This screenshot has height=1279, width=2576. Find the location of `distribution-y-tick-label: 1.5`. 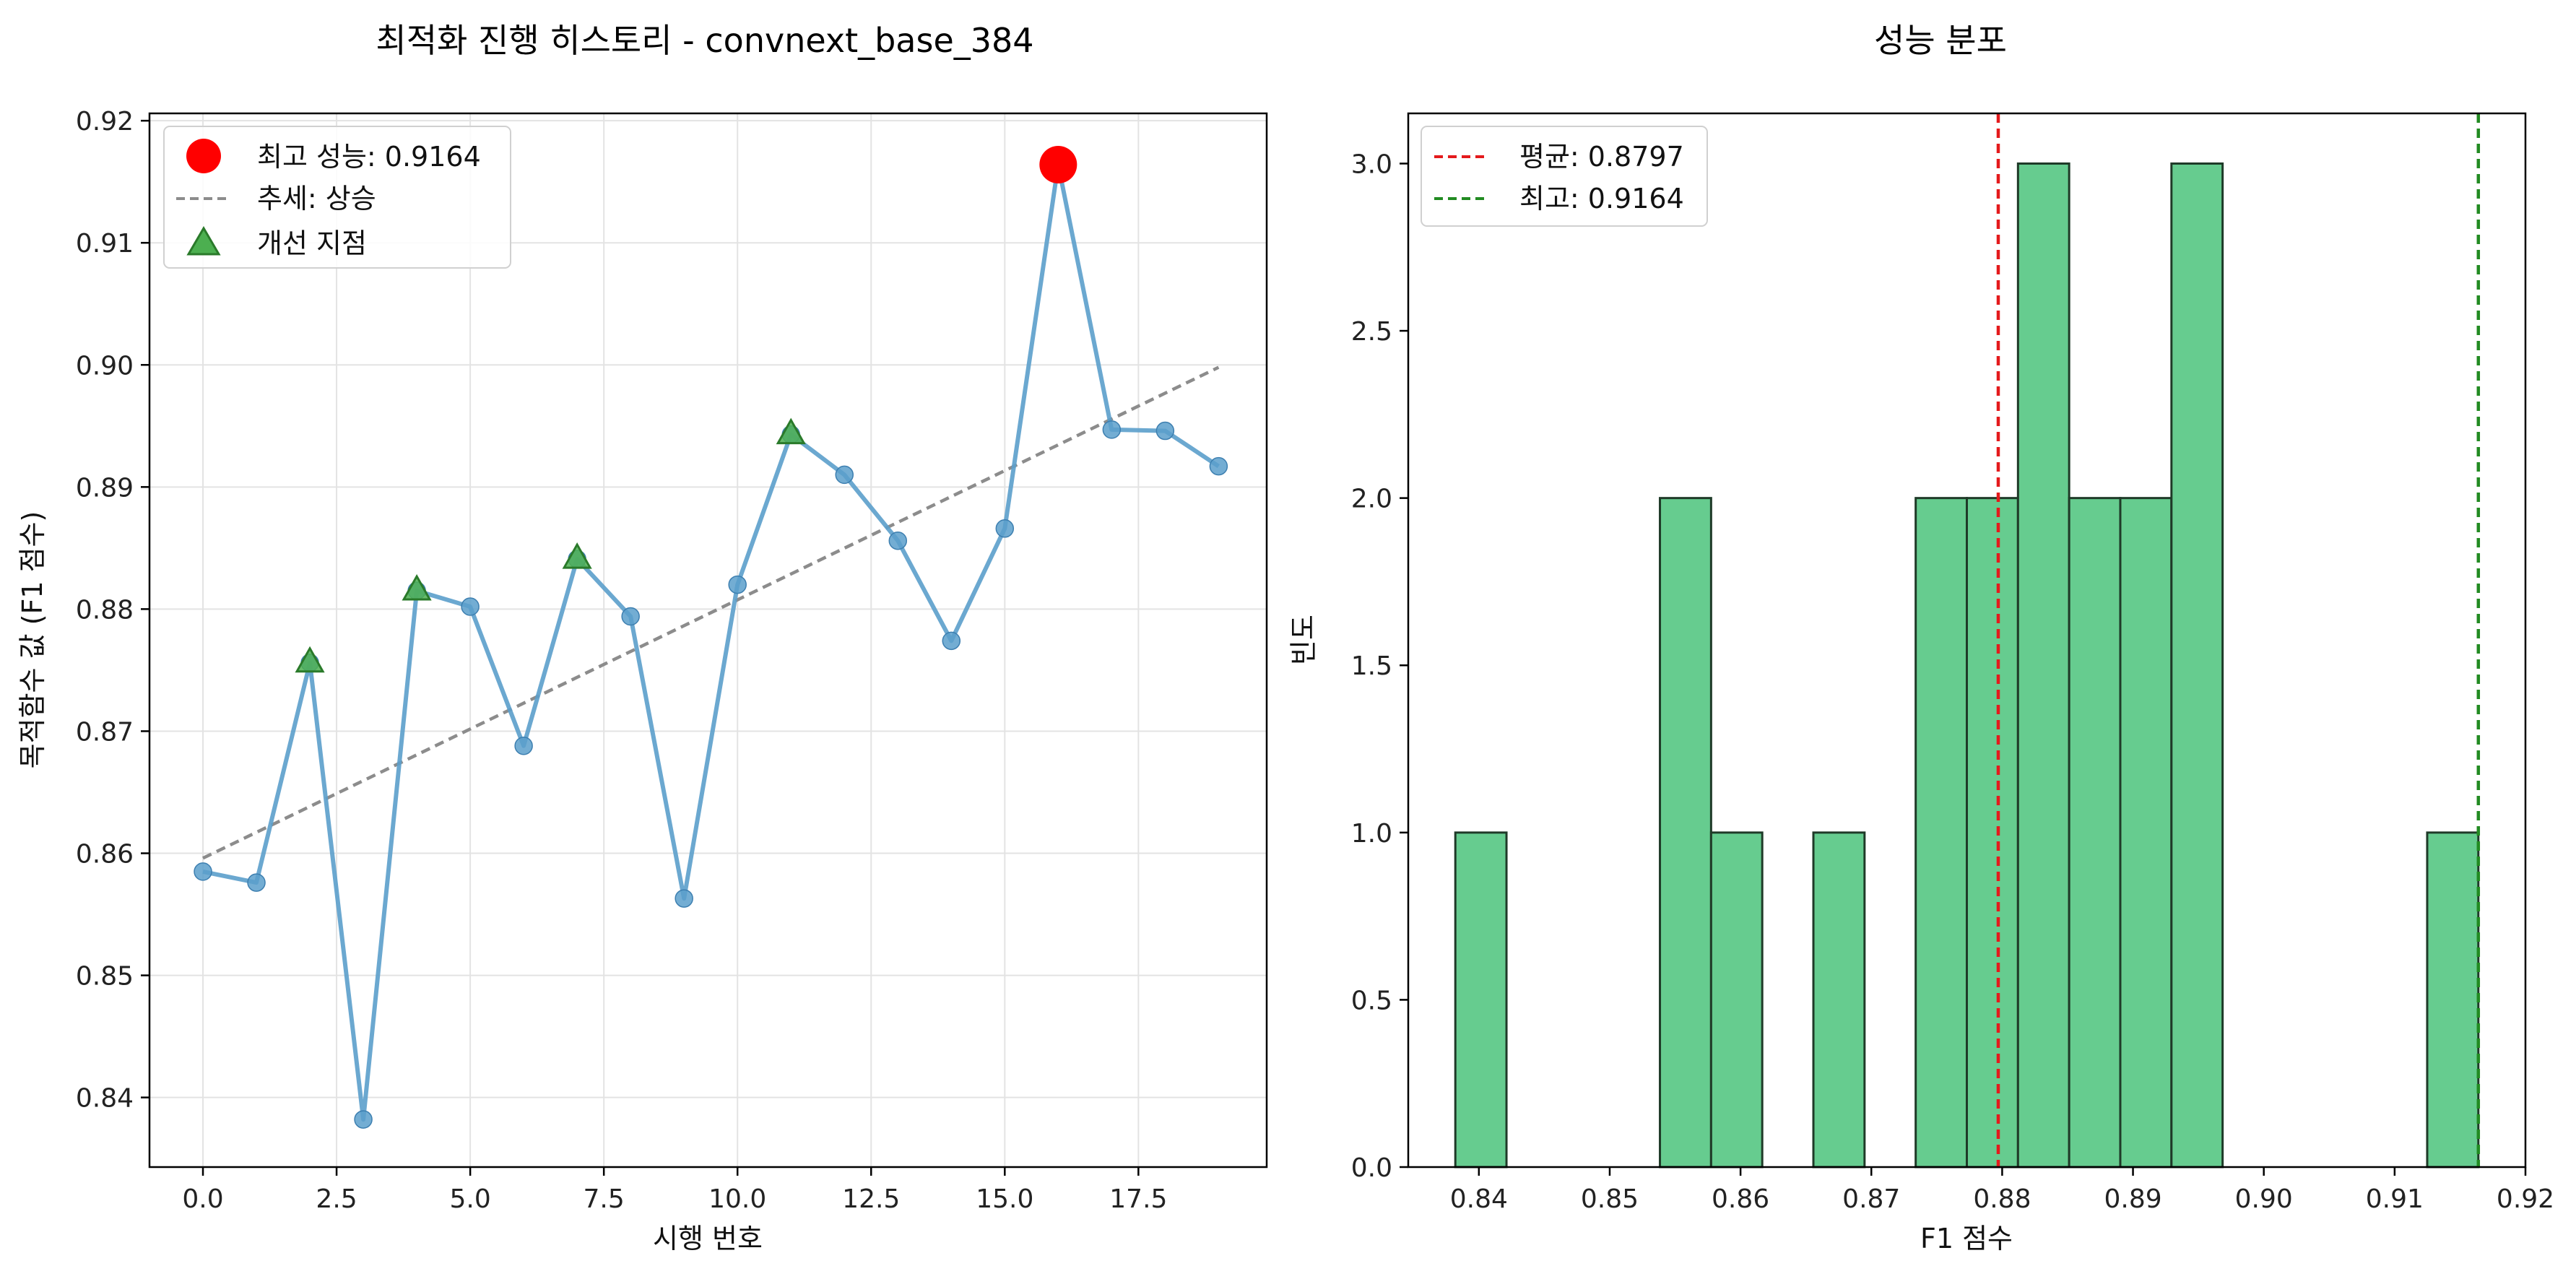

distribution-y-tick-label: 1.5 is located at coordinates (1371, 666).